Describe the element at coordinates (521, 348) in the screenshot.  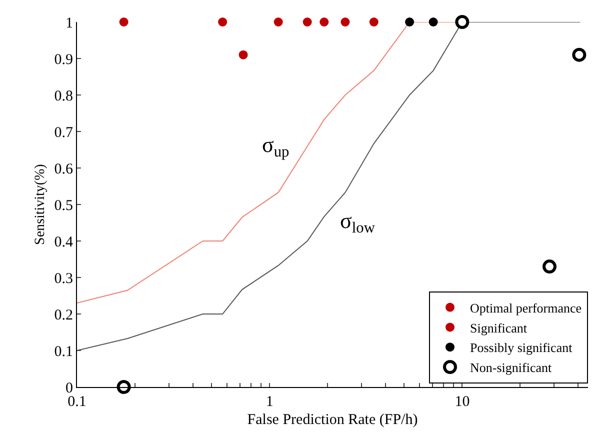
I see `legend-label: Possibly significant` at that location.